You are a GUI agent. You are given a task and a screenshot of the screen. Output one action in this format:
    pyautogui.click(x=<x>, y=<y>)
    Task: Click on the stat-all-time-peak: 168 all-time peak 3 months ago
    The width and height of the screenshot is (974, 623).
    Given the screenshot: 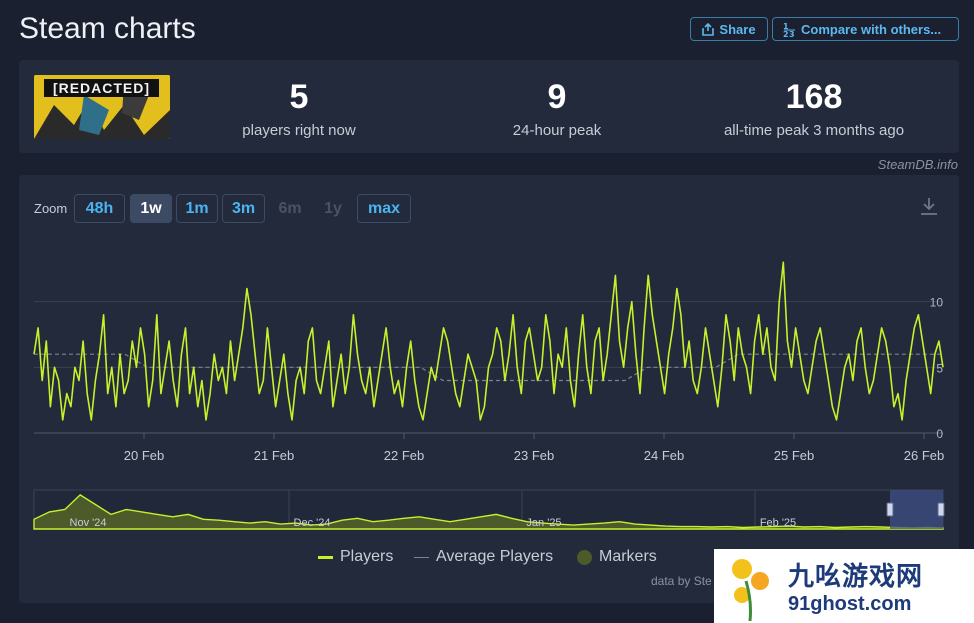 What is the action you would take?
    pyautogui.click(x=814, y=108)
    